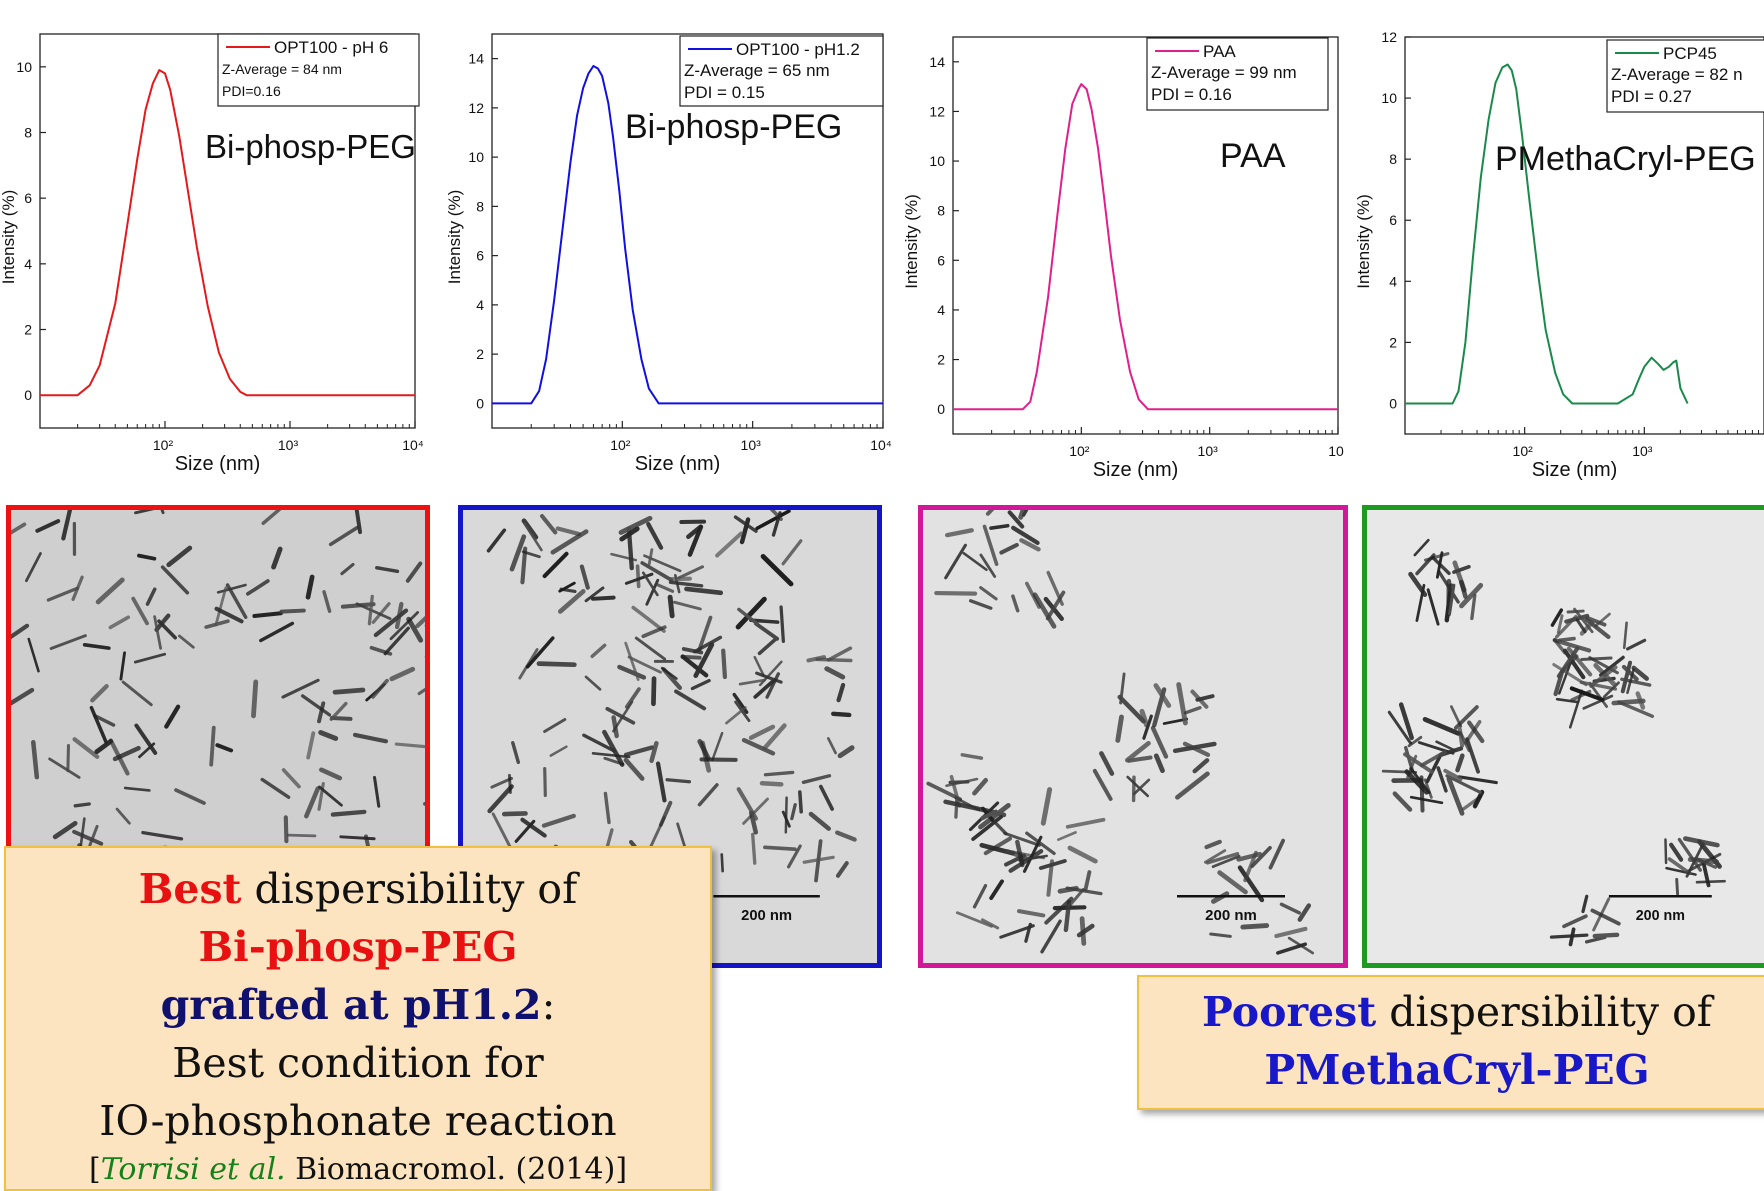  Describe the element at coordinates (1336, 451) in the screenshot. I see `x-tick-label: 10` at that location.